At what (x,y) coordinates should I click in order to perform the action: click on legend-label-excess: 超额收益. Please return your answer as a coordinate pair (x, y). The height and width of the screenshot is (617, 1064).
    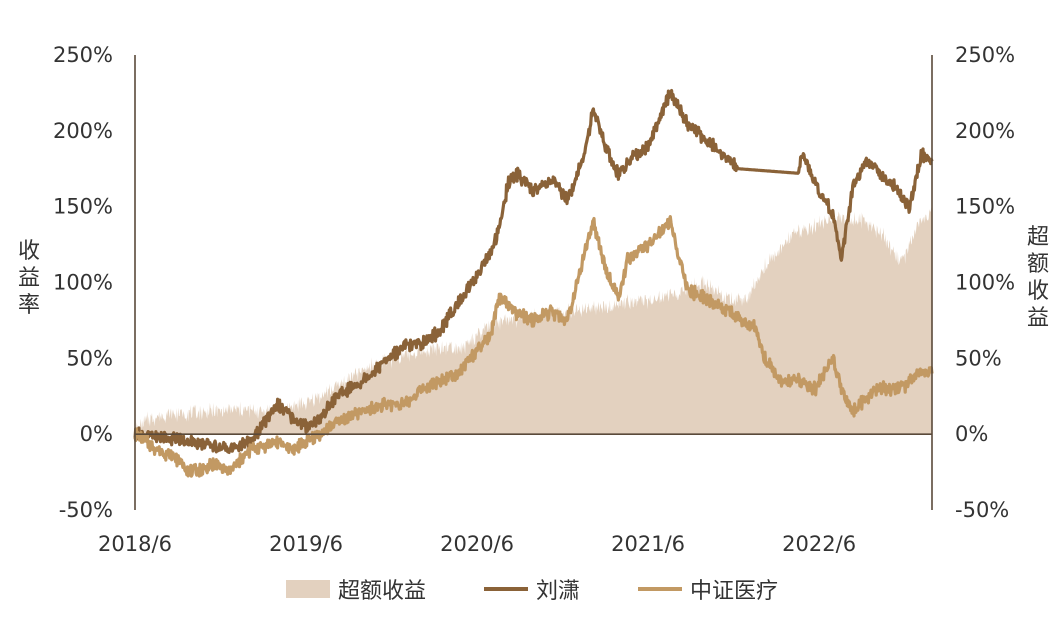
    Looking at the image, I should click on (381, 591).